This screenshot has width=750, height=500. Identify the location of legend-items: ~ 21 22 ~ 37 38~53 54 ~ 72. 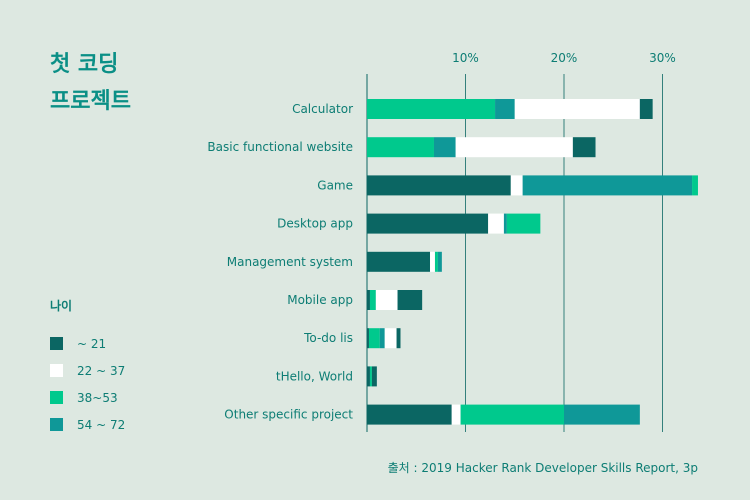
(87, 384).